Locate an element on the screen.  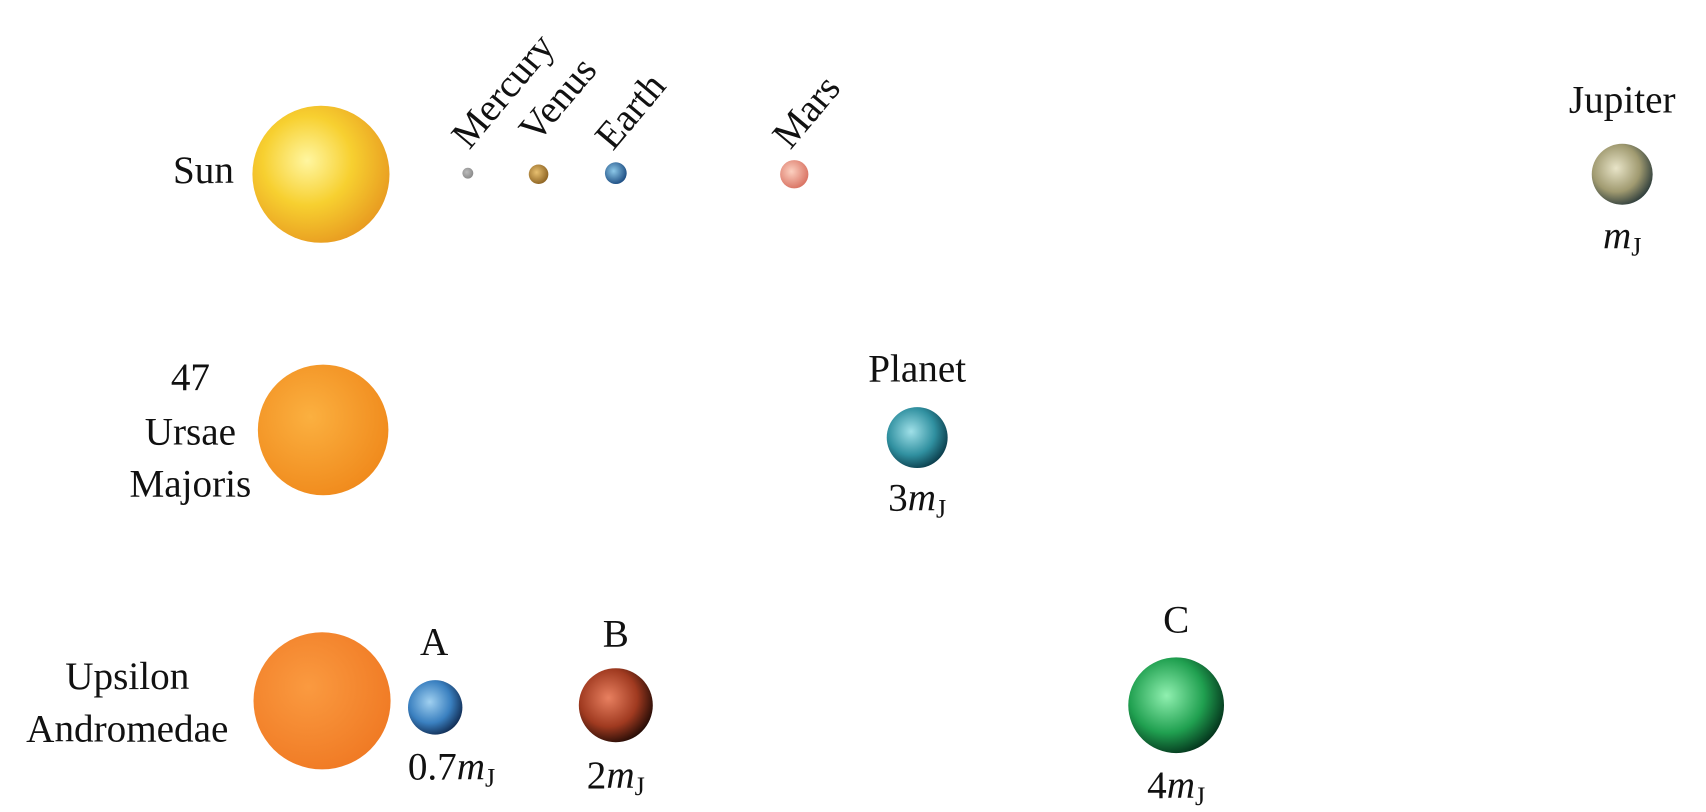
mass-coefficient: 4 is located at coordinates (1157, 785).